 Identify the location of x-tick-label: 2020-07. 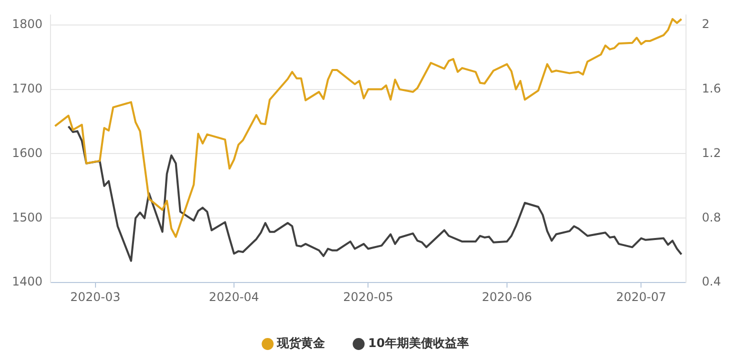
(641, 297).